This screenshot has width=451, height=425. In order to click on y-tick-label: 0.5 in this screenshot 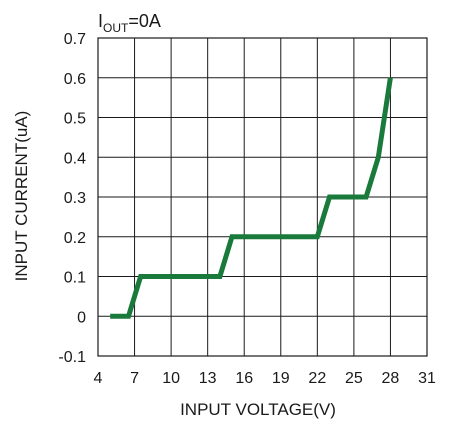, I will do `click(75, 119)`.